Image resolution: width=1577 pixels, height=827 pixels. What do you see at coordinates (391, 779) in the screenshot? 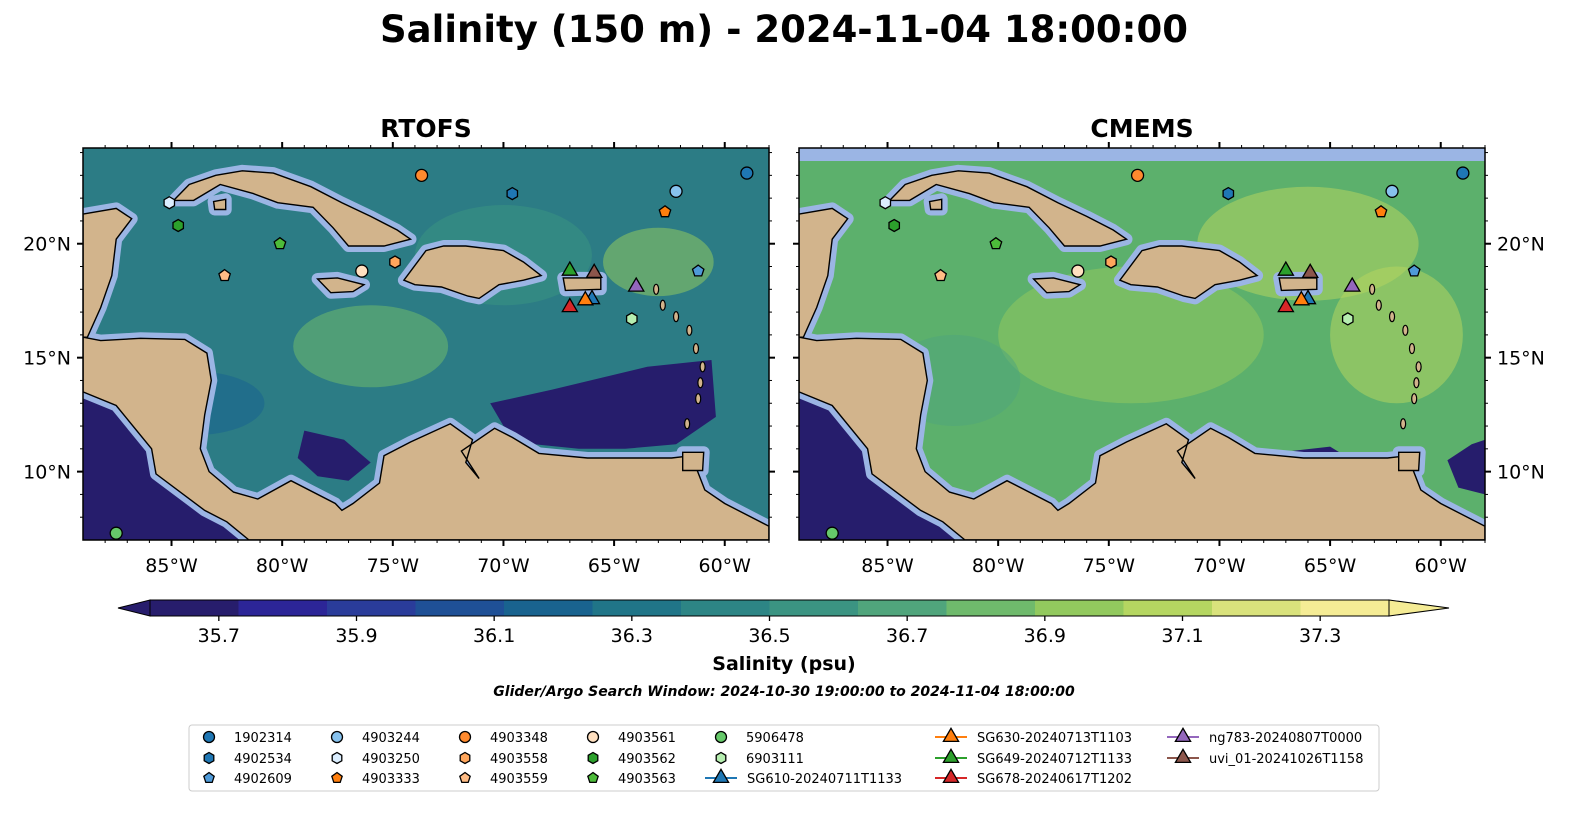
I see `legend-label: 4903333` at bounding box center [391, 779].